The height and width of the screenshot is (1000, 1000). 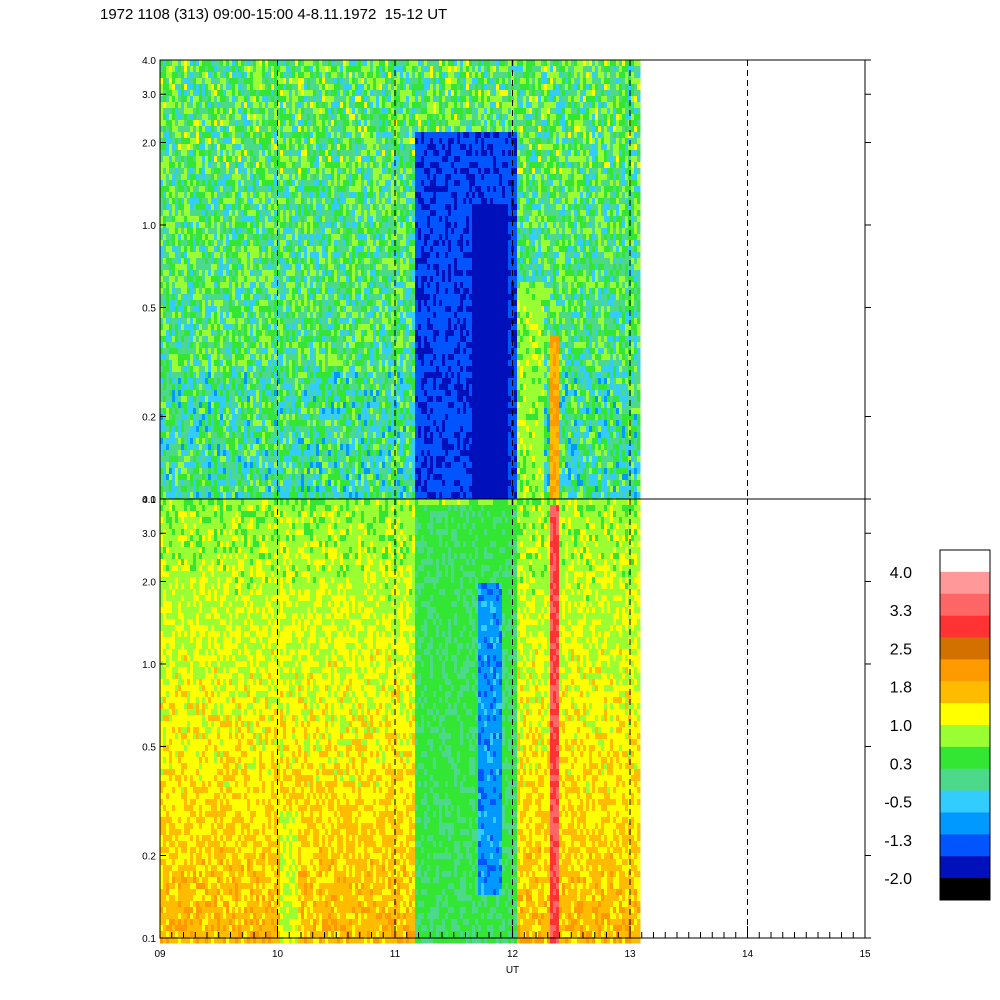 What do you see at coordinates (512, 970) in the screenshot?
I see `x-axis-label: UT` at bounding box center [512, 970].